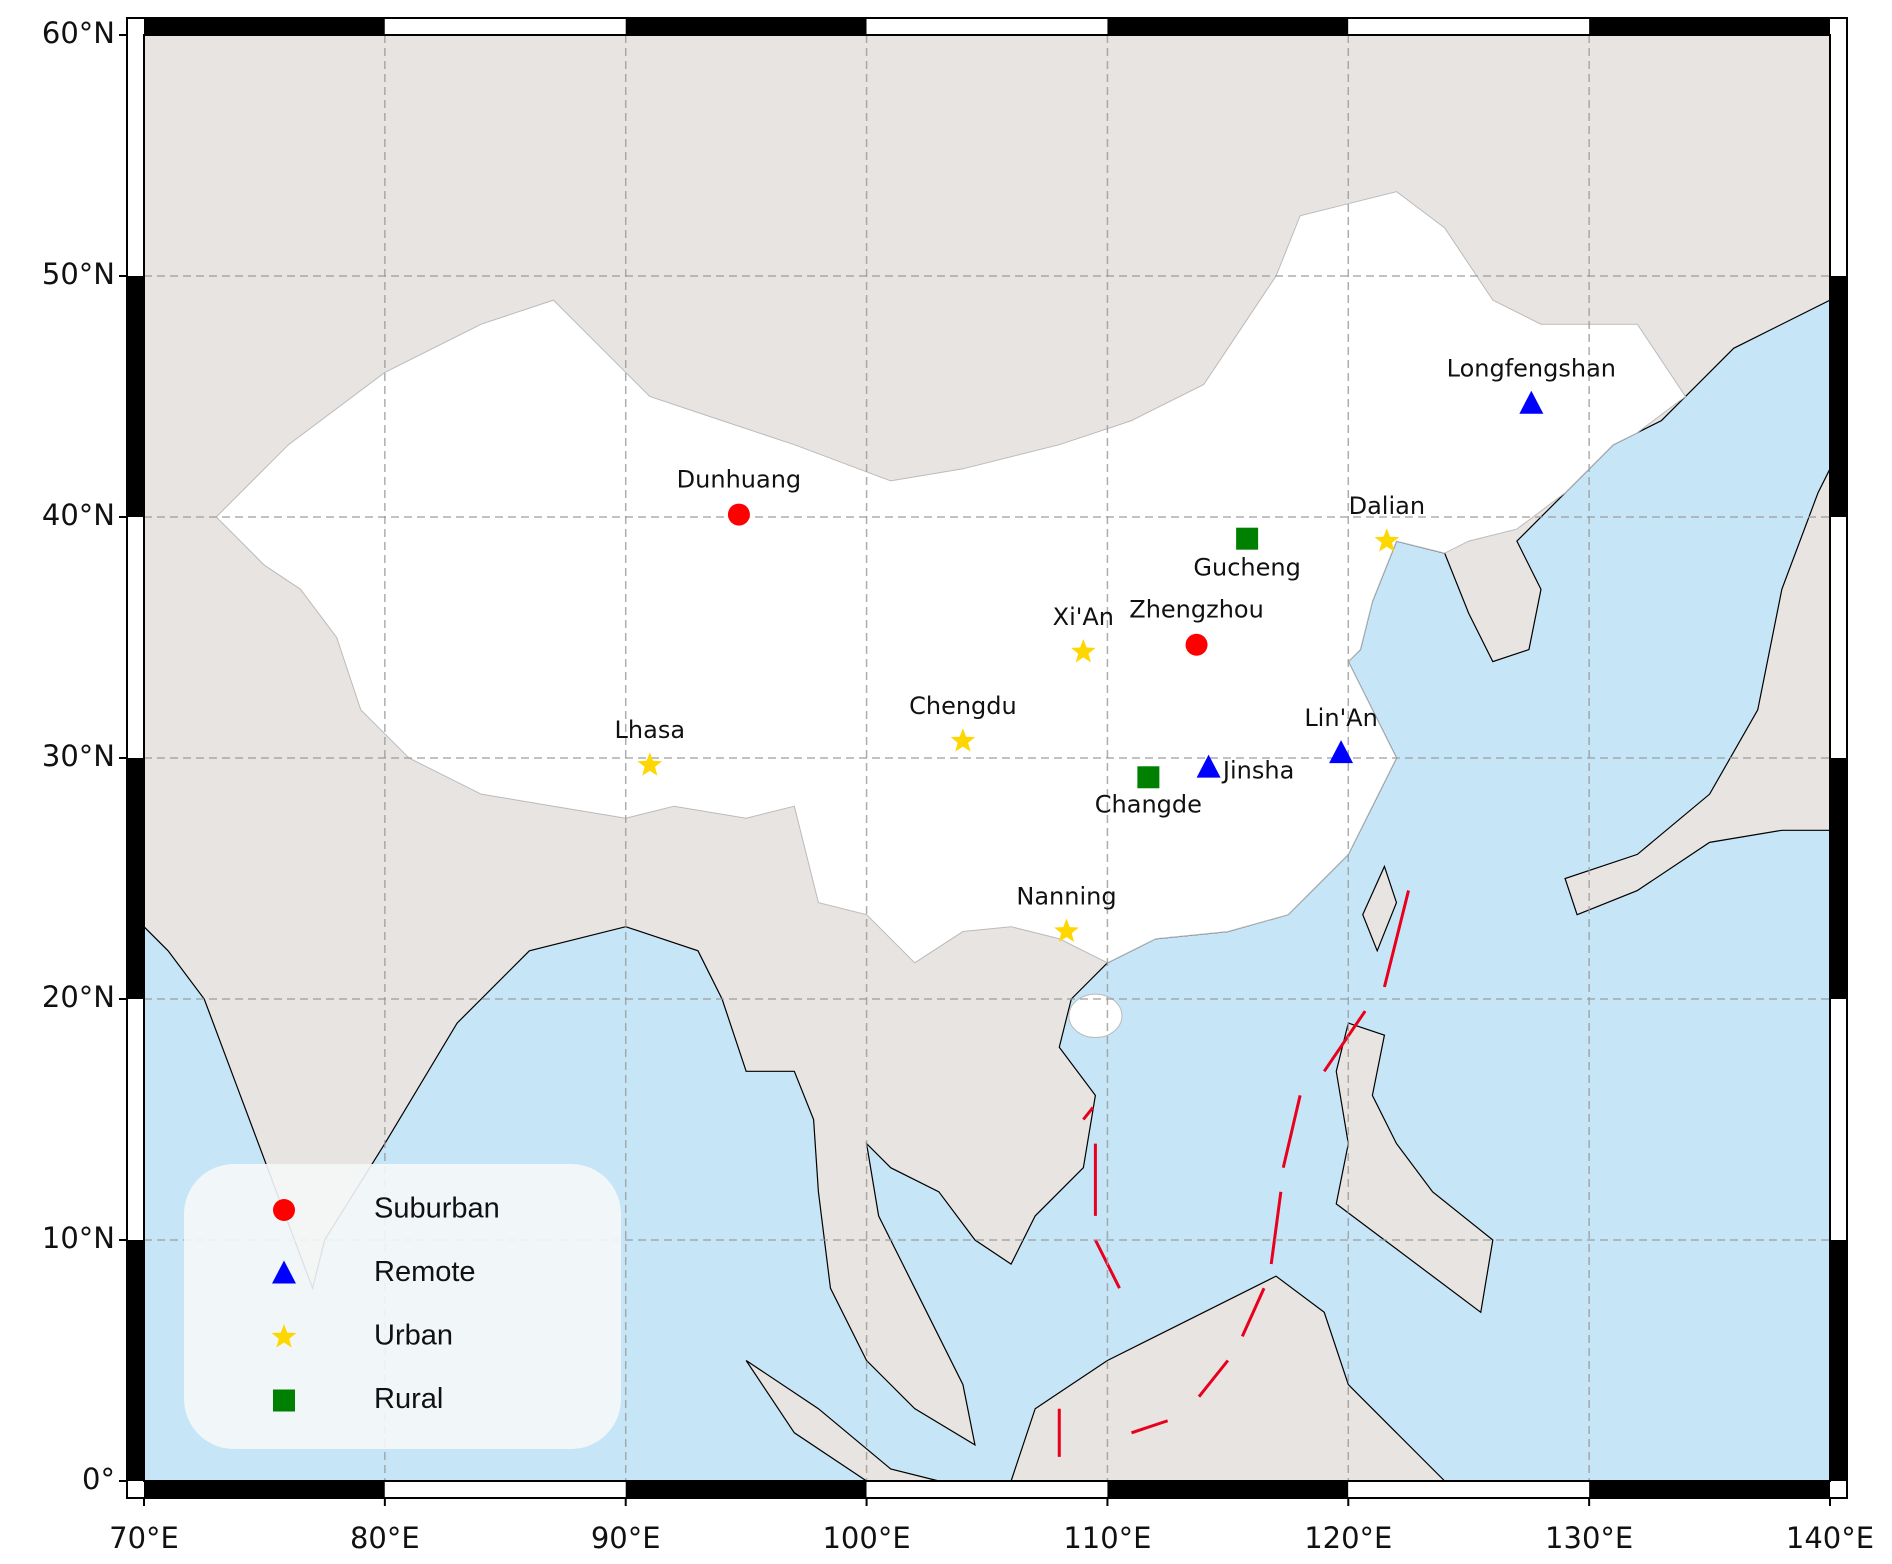 Image resolution: width=1892 pixels, height=1564 pixels. What do you see at coordinates (78, 756) in the screenshot?
I see `y-tick-label: 30°N` at bounding box center [78, 756].